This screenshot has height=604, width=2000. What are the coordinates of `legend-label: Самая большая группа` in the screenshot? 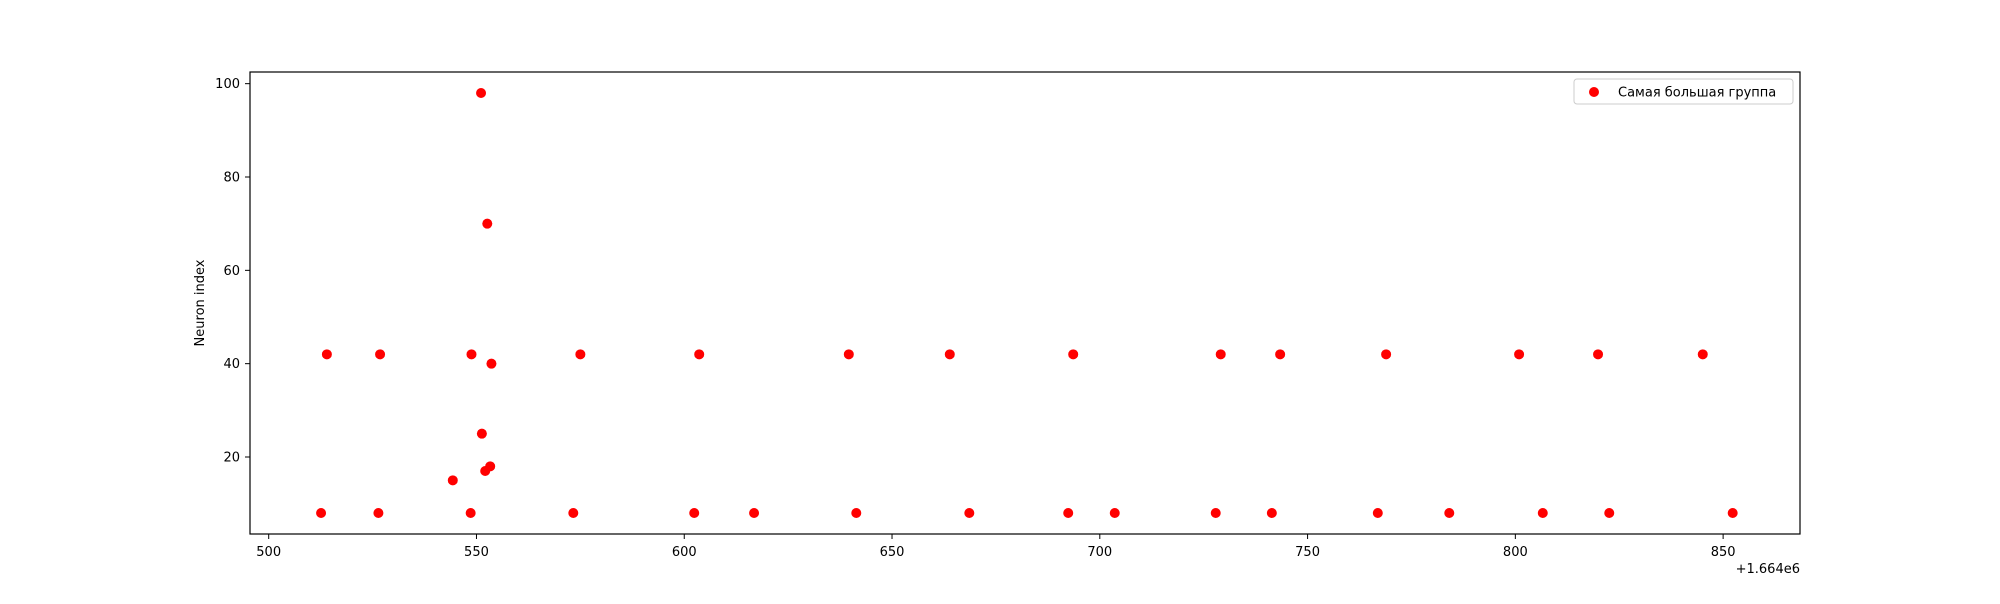 It's located at (1697, 93).